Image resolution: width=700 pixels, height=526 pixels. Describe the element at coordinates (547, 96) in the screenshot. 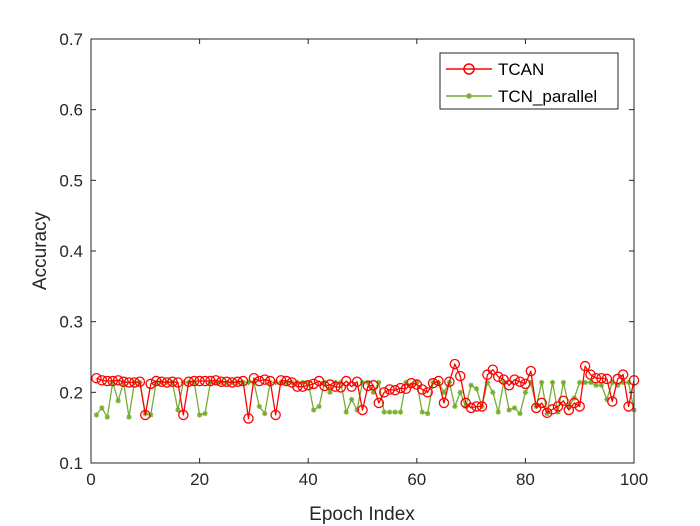

I see `legend-label-tcn-parallel: TCN_parallel` at that location.